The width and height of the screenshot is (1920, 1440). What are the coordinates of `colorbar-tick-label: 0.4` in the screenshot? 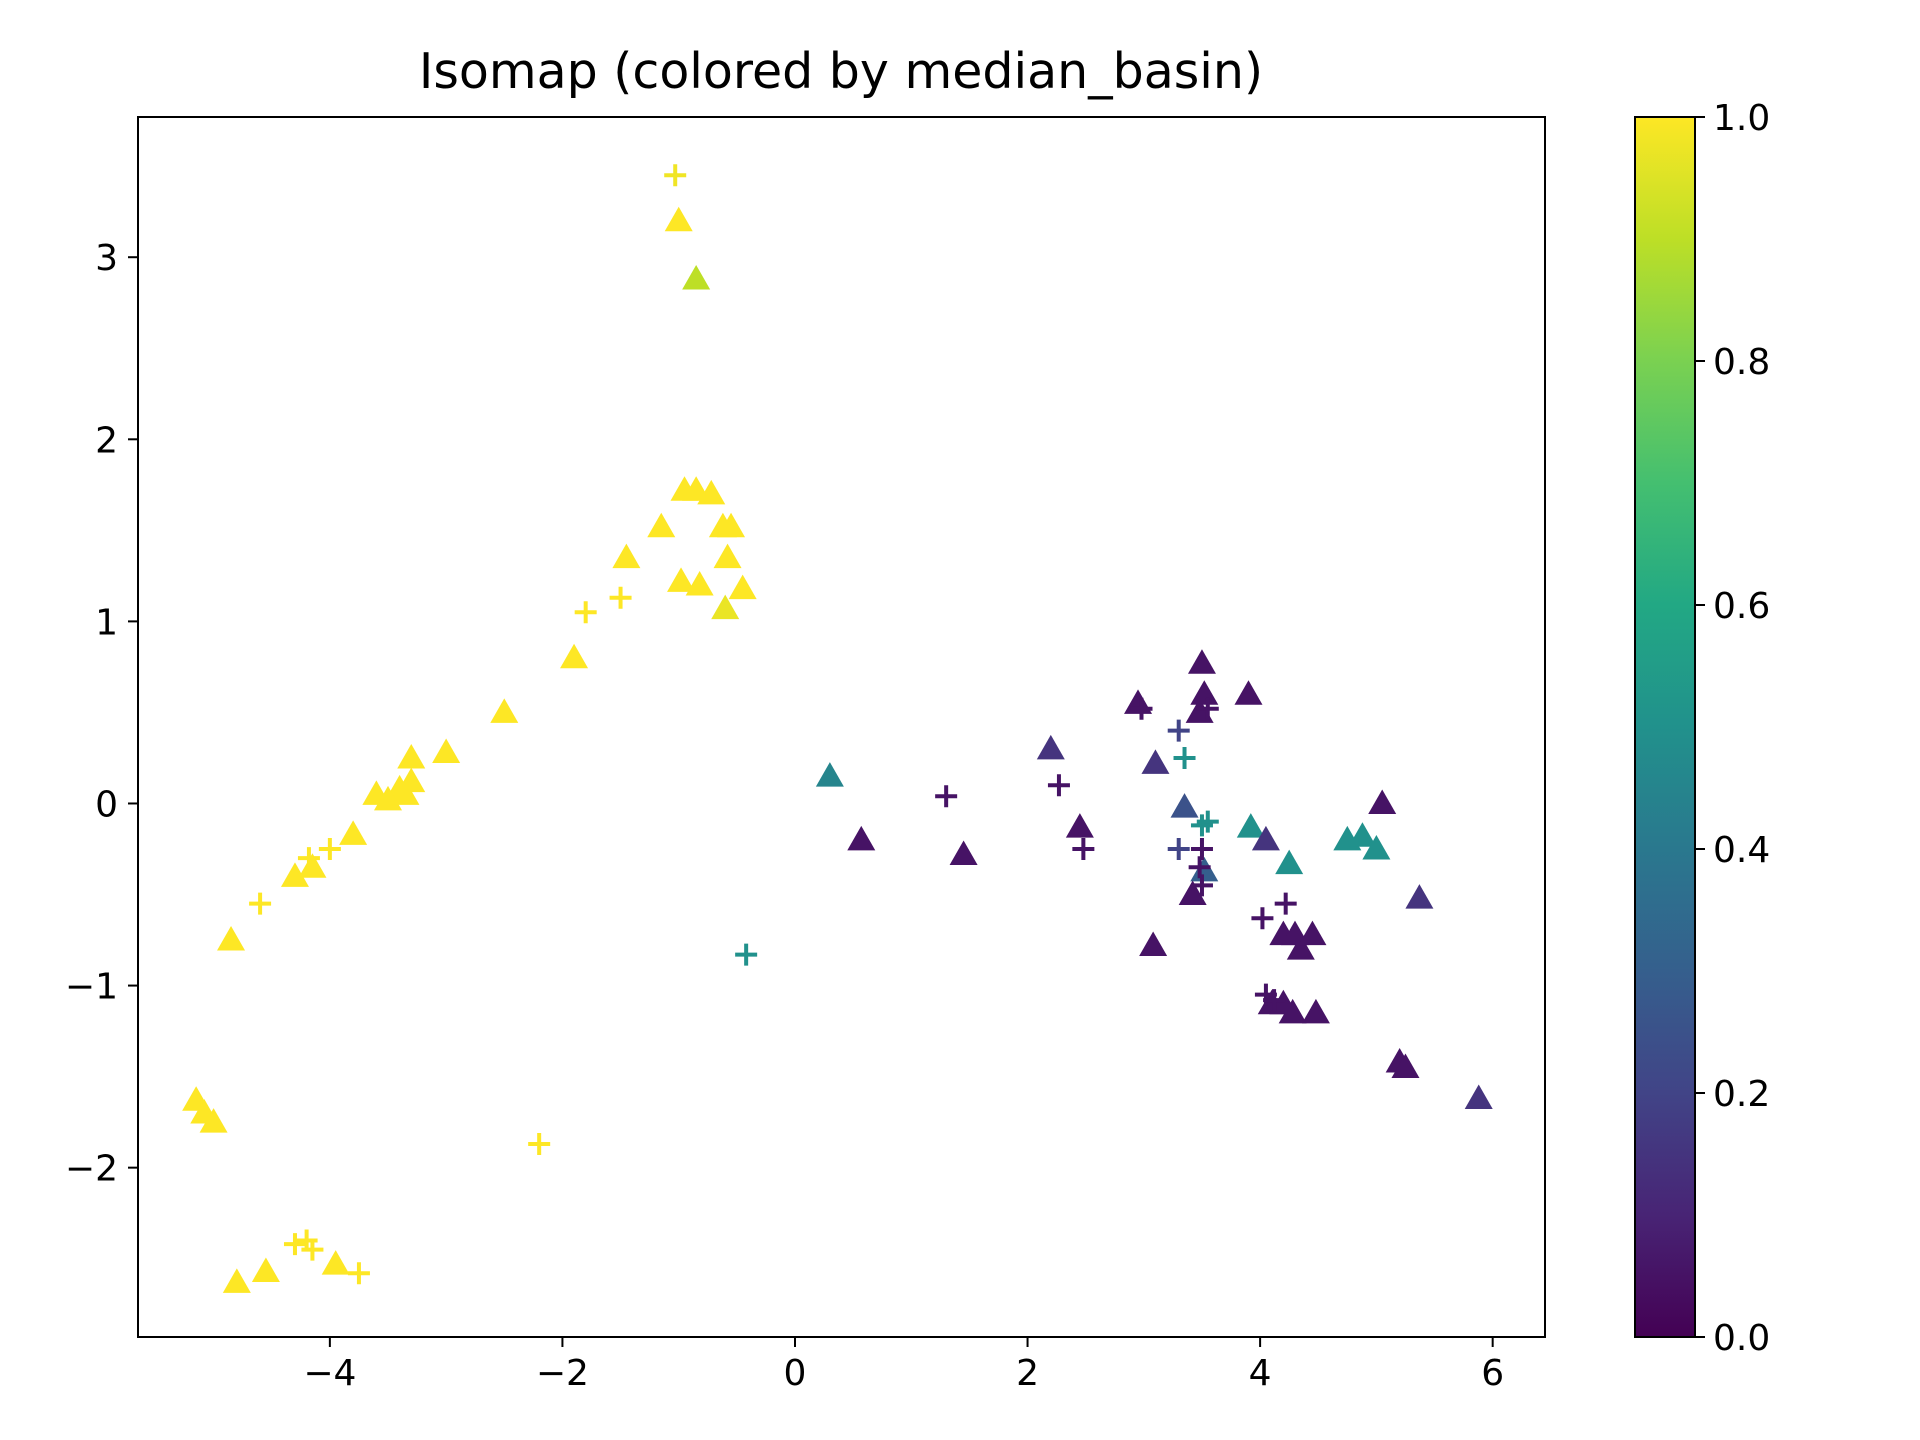 It's located at (1741, 850).